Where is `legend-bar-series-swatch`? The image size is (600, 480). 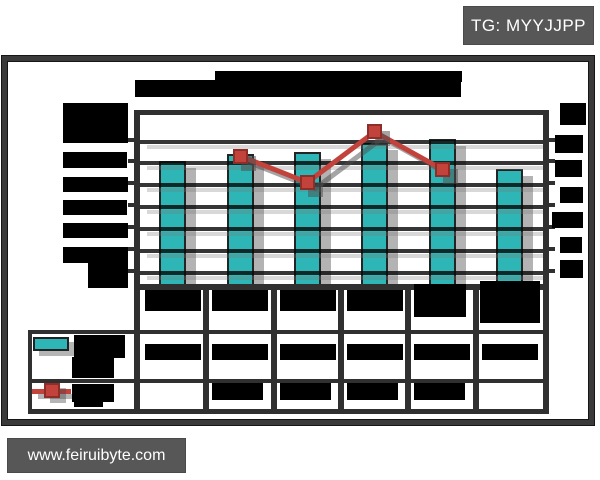
legend-bar-series-swatch is located at coordinates (51, 344).